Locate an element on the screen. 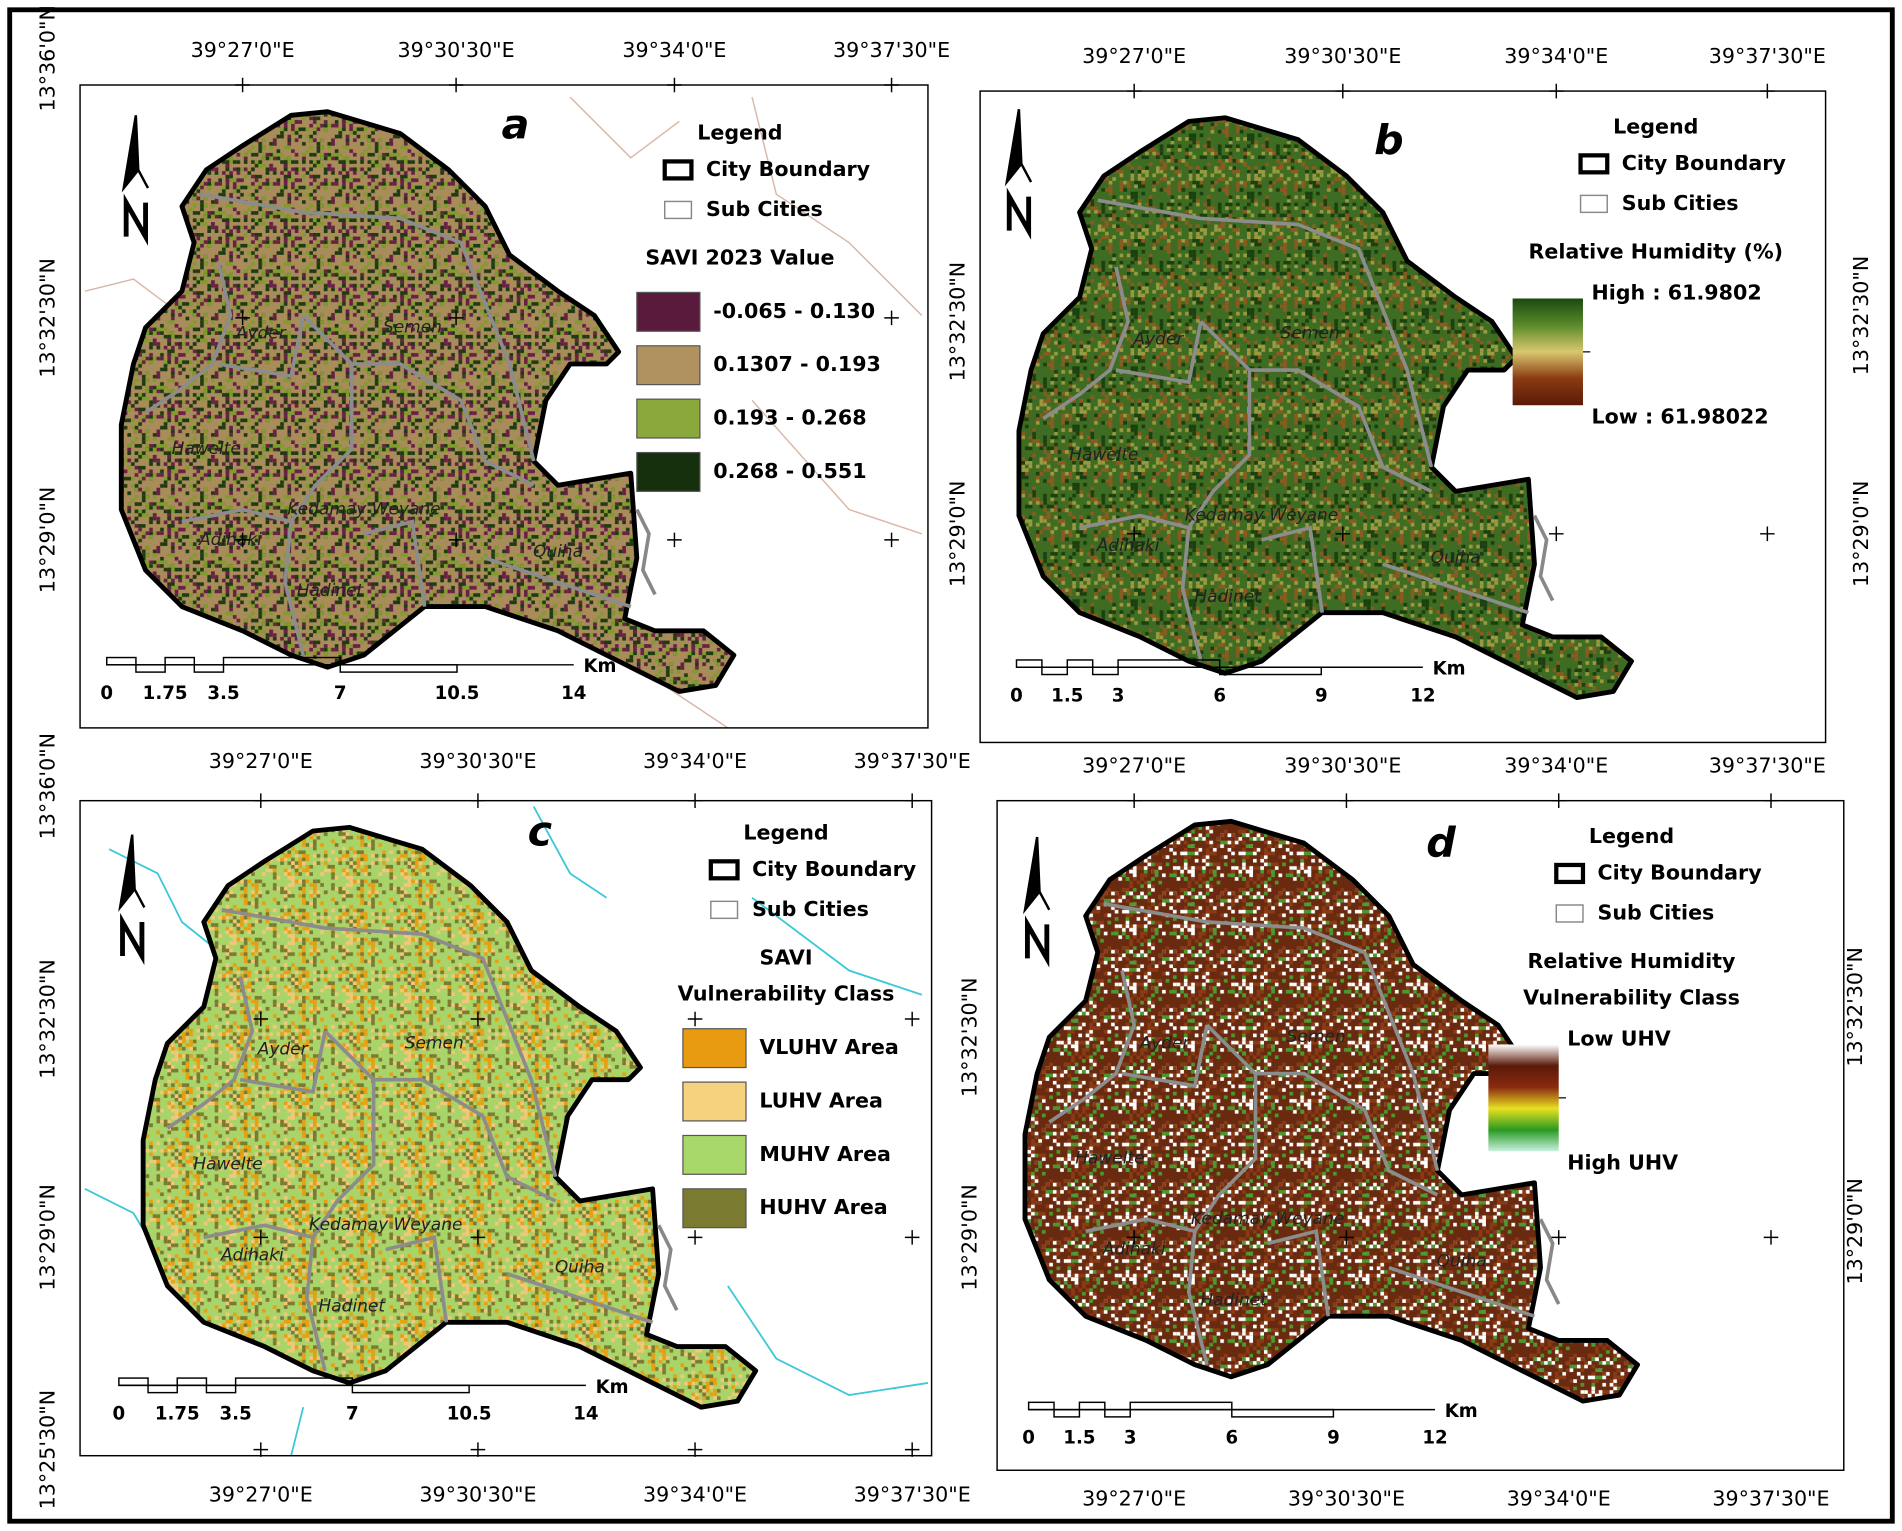  gradient-top-label: Low UHV is located at coordinates (1618, 1039).